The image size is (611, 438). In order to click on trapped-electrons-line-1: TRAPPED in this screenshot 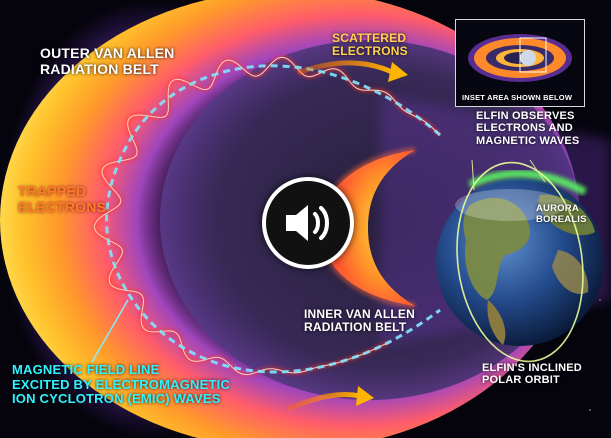, I will do `click(52, 191)`.